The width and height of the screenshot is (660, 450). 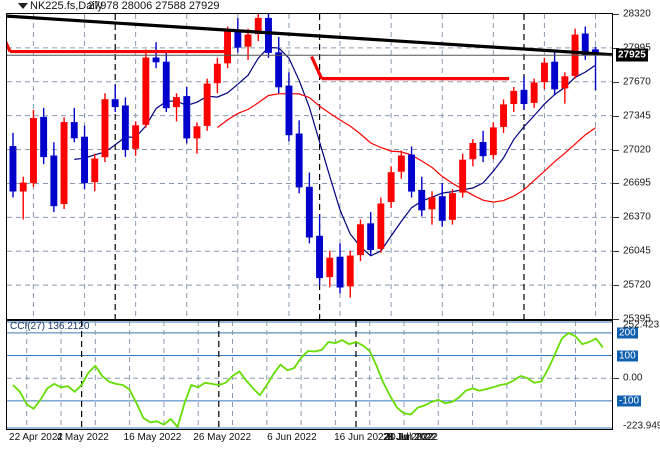 I want to click on price-axis-label: 25395, so click(x=637, y=319).